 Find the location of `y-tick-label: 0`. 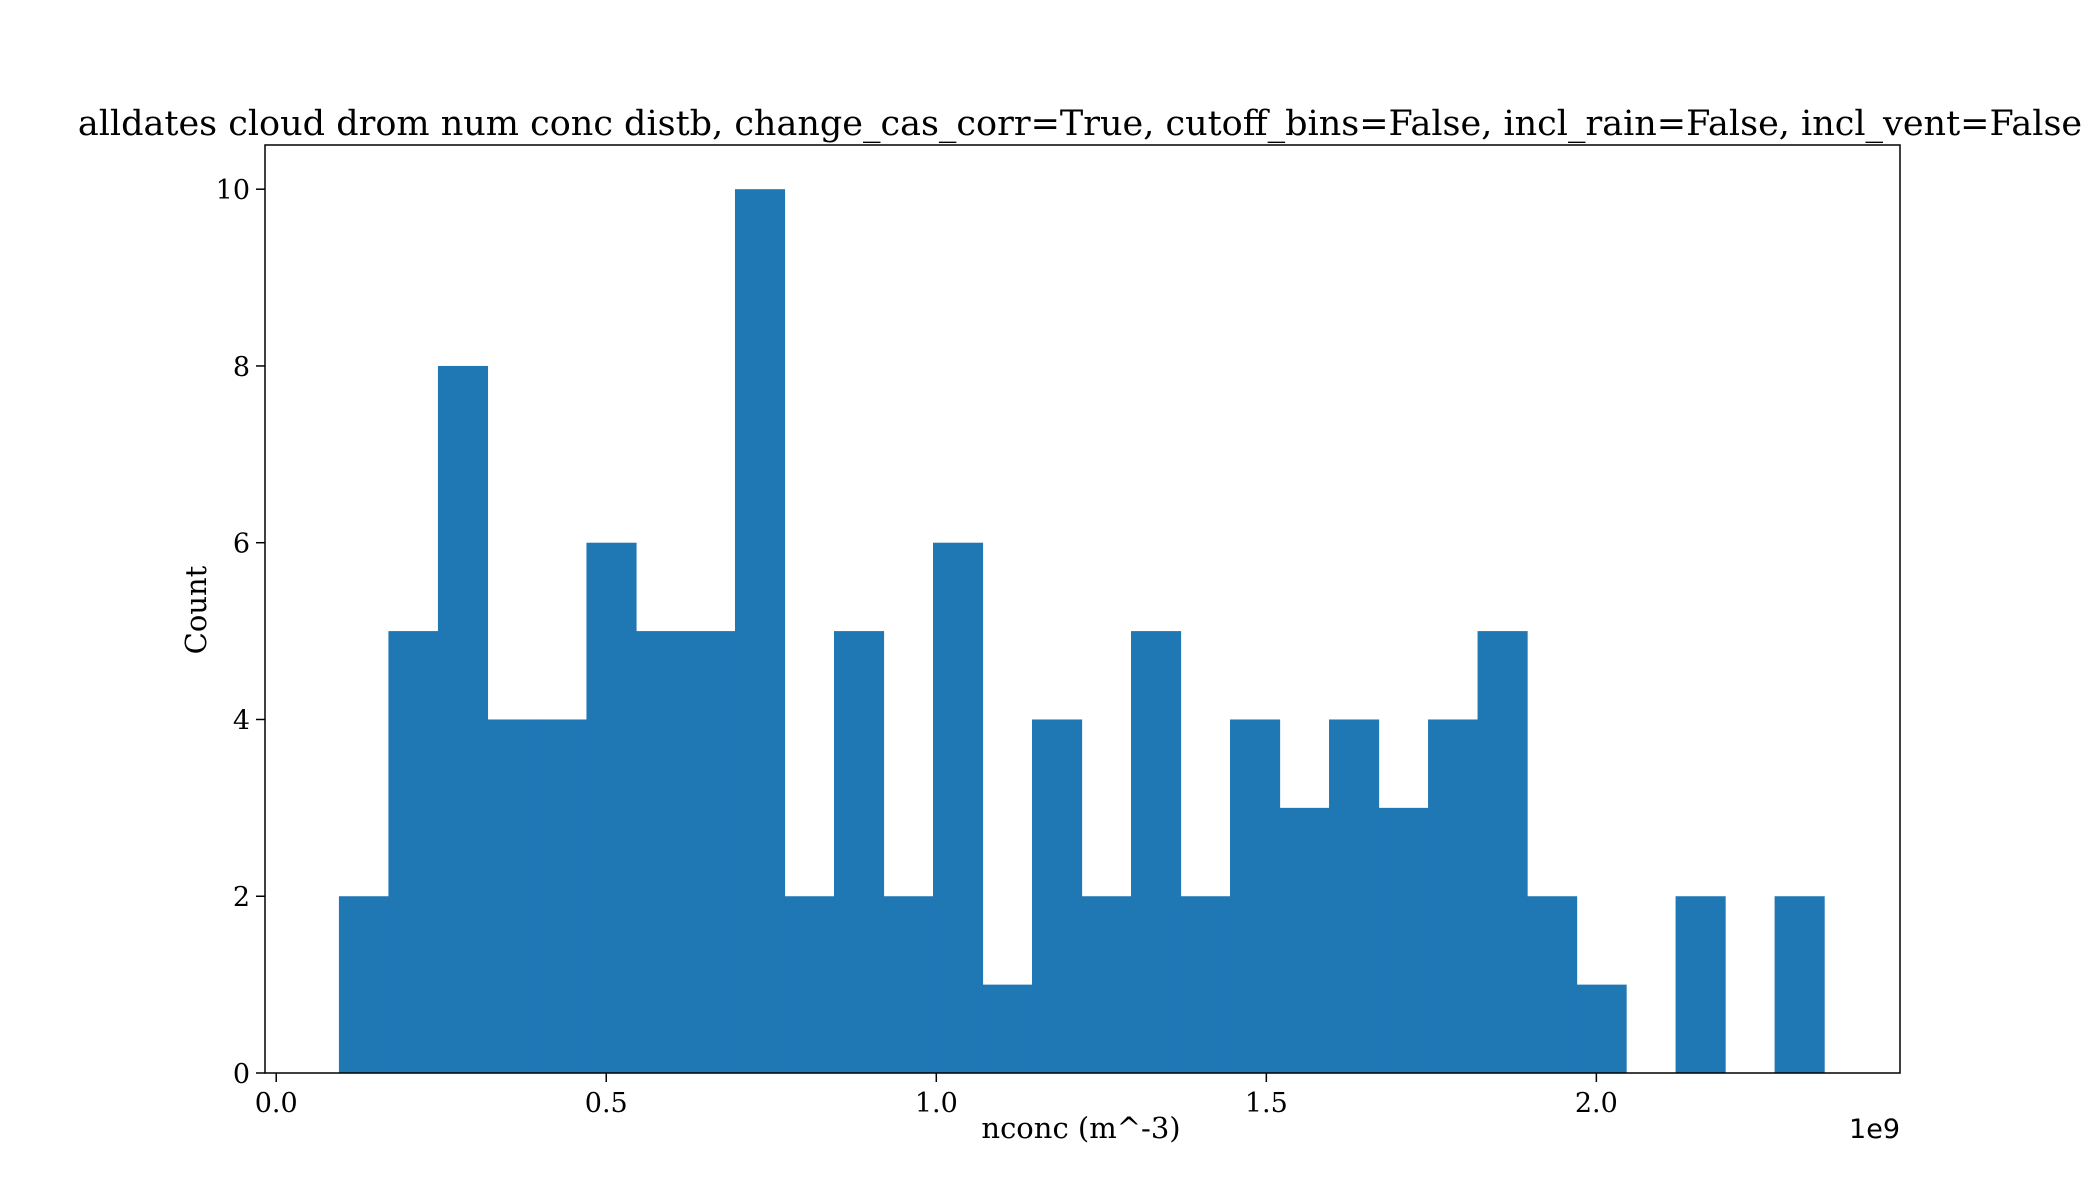

y-tick-label: 0 is located at coordinates (241, 1074).